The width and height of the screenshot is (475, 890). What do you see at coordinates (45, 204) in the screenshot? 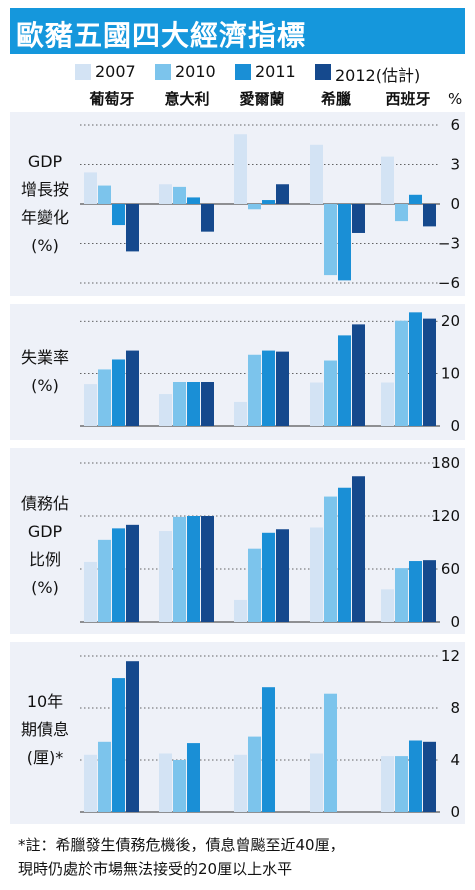
I see `ylabel-gdp-growth: GDP 增長按 年變化 (%)` at bounding box center [45, 204].